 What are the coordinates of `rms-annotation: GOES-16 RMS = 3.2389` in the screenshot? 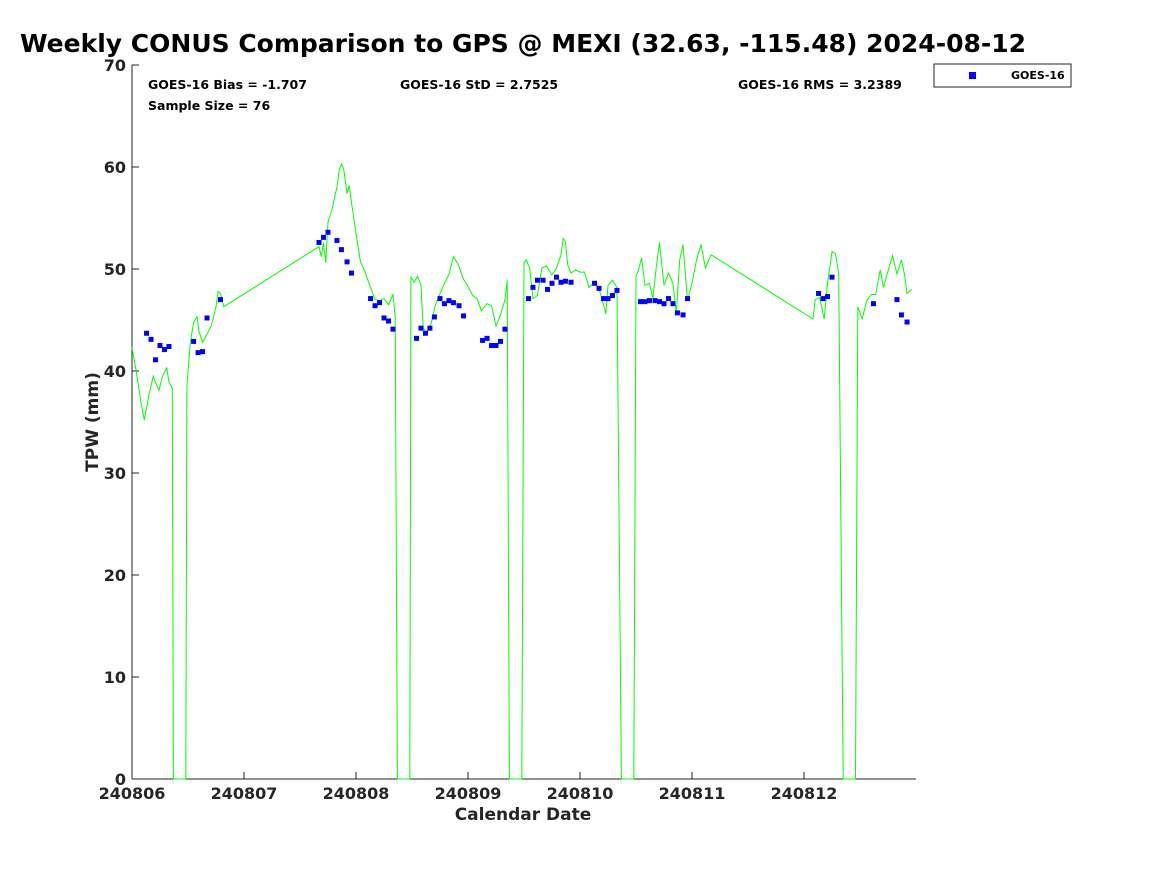 It's located at (820, 84).